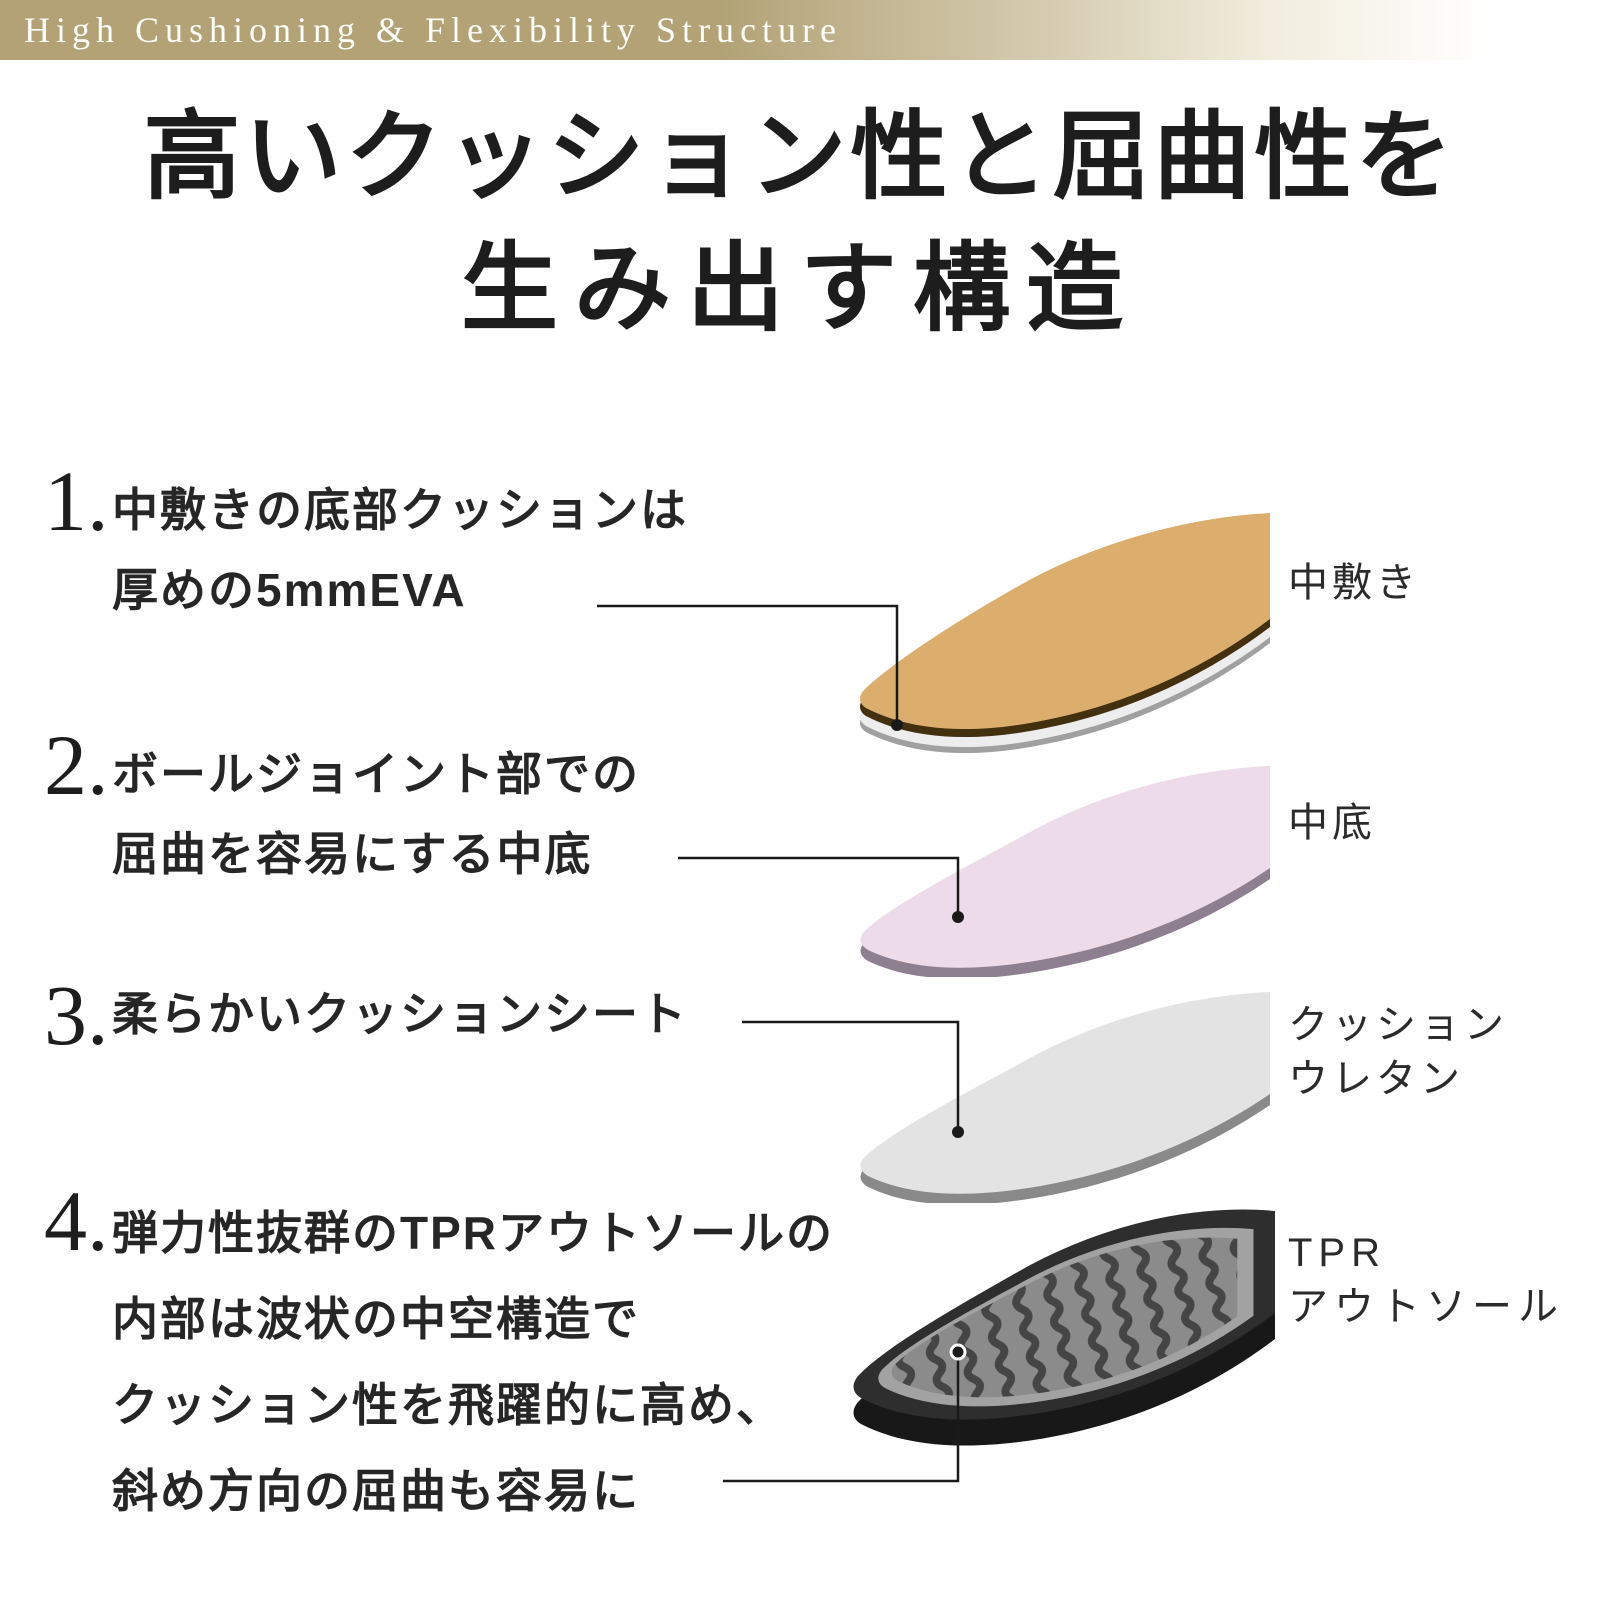 Image resolution: width=1600 pixels, height=1600 pixels. I want to click on midsole-illustration, so click(1065, 871).